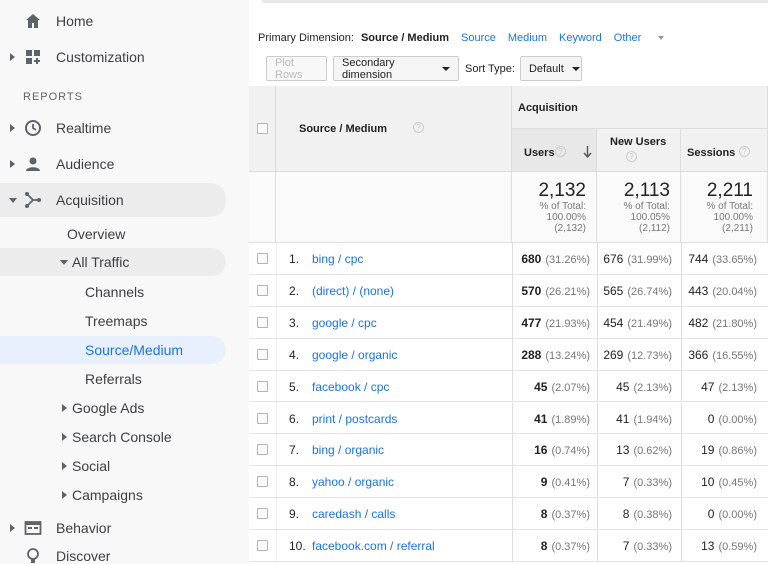 The height and width of the screenshot is (564, 768). What do you see at coordinates (647, 514) in the screenshot?
I see `row-new-users: 8 (0.38%)` at bounding box center [647, 514].